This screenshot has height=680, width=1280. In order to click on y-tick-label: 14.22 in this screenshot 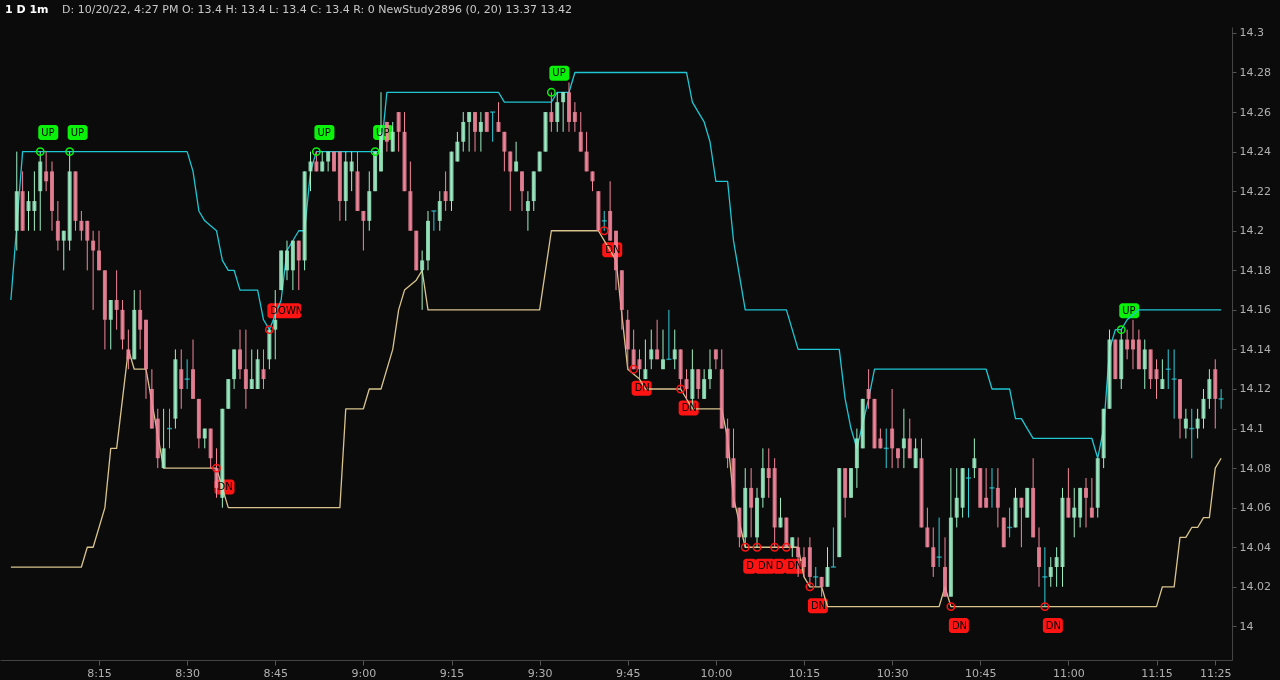, I will do `click(1255, 191)`.